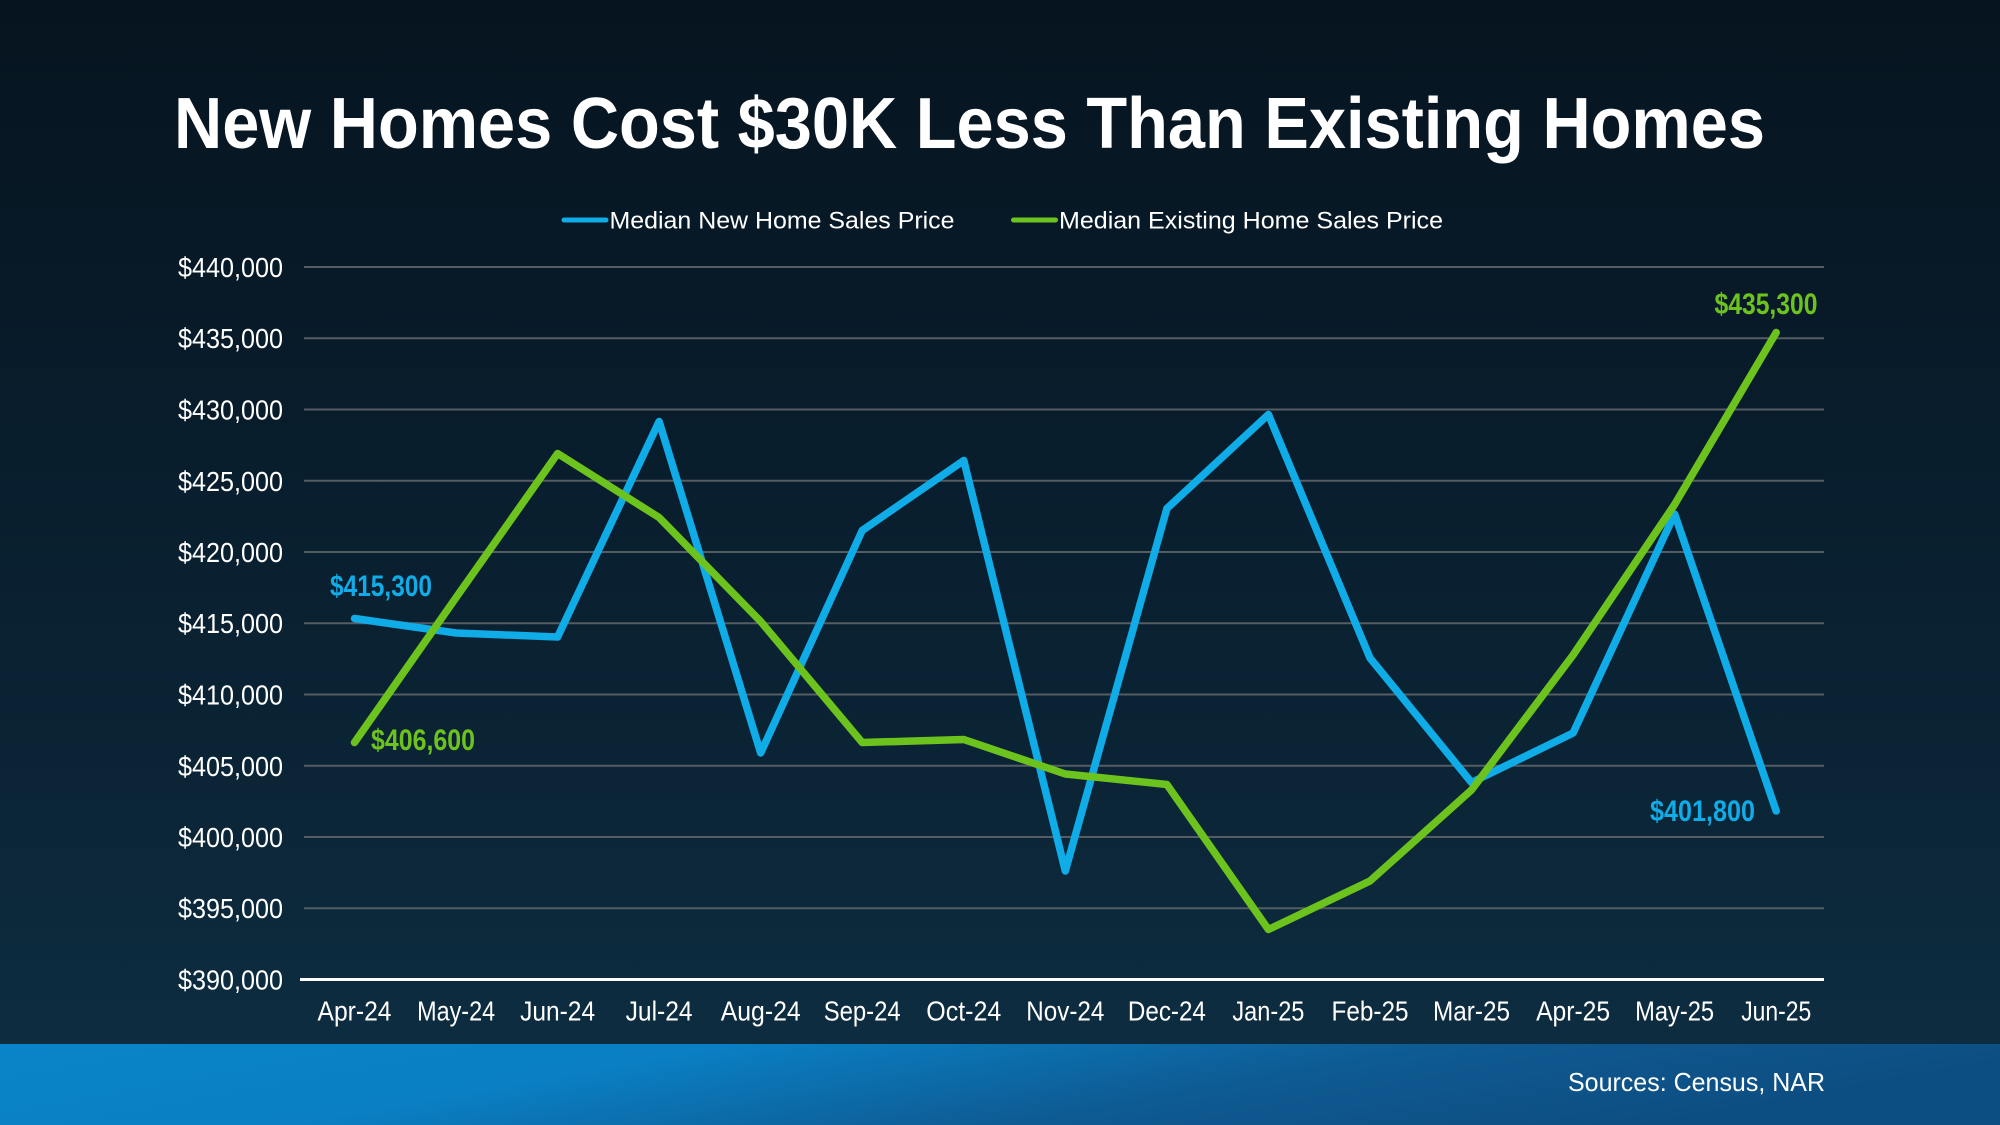 Image resolution: width=2000 pixels, height=1125 pixels. What do you see at coordinates (1471, 1011) in the screenshot?
I see `svg-text: Mar-25` at bounding box center [1471, 1011].